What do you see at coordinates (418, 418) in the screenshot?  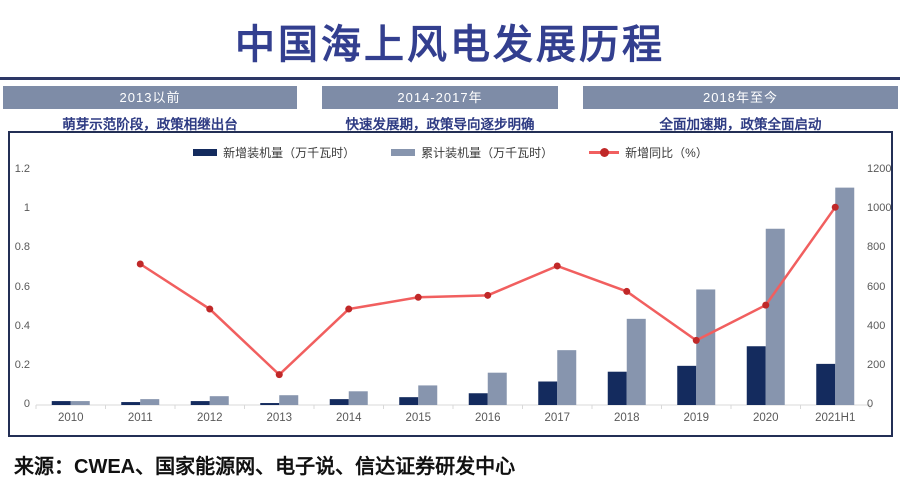 I see `x-axis-label-2015: 2015` at bounding box center [418, 418].